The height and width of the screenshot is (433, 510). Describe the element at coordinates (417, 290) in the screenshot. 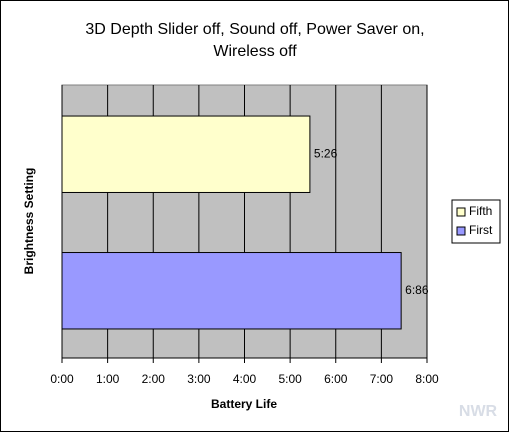

I see `data-label: 6:86` at that location.